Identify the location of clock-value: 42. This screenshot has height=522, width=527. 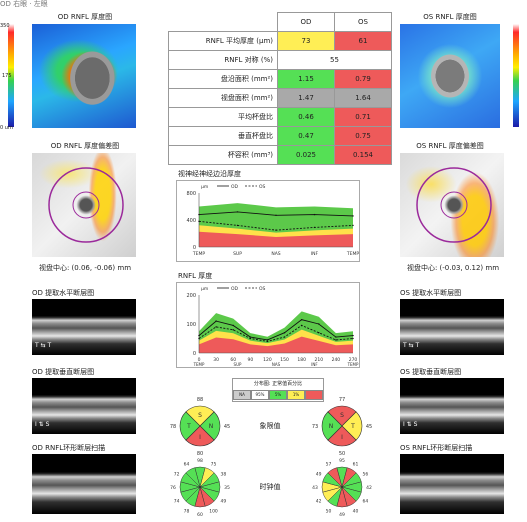
(319, 502).